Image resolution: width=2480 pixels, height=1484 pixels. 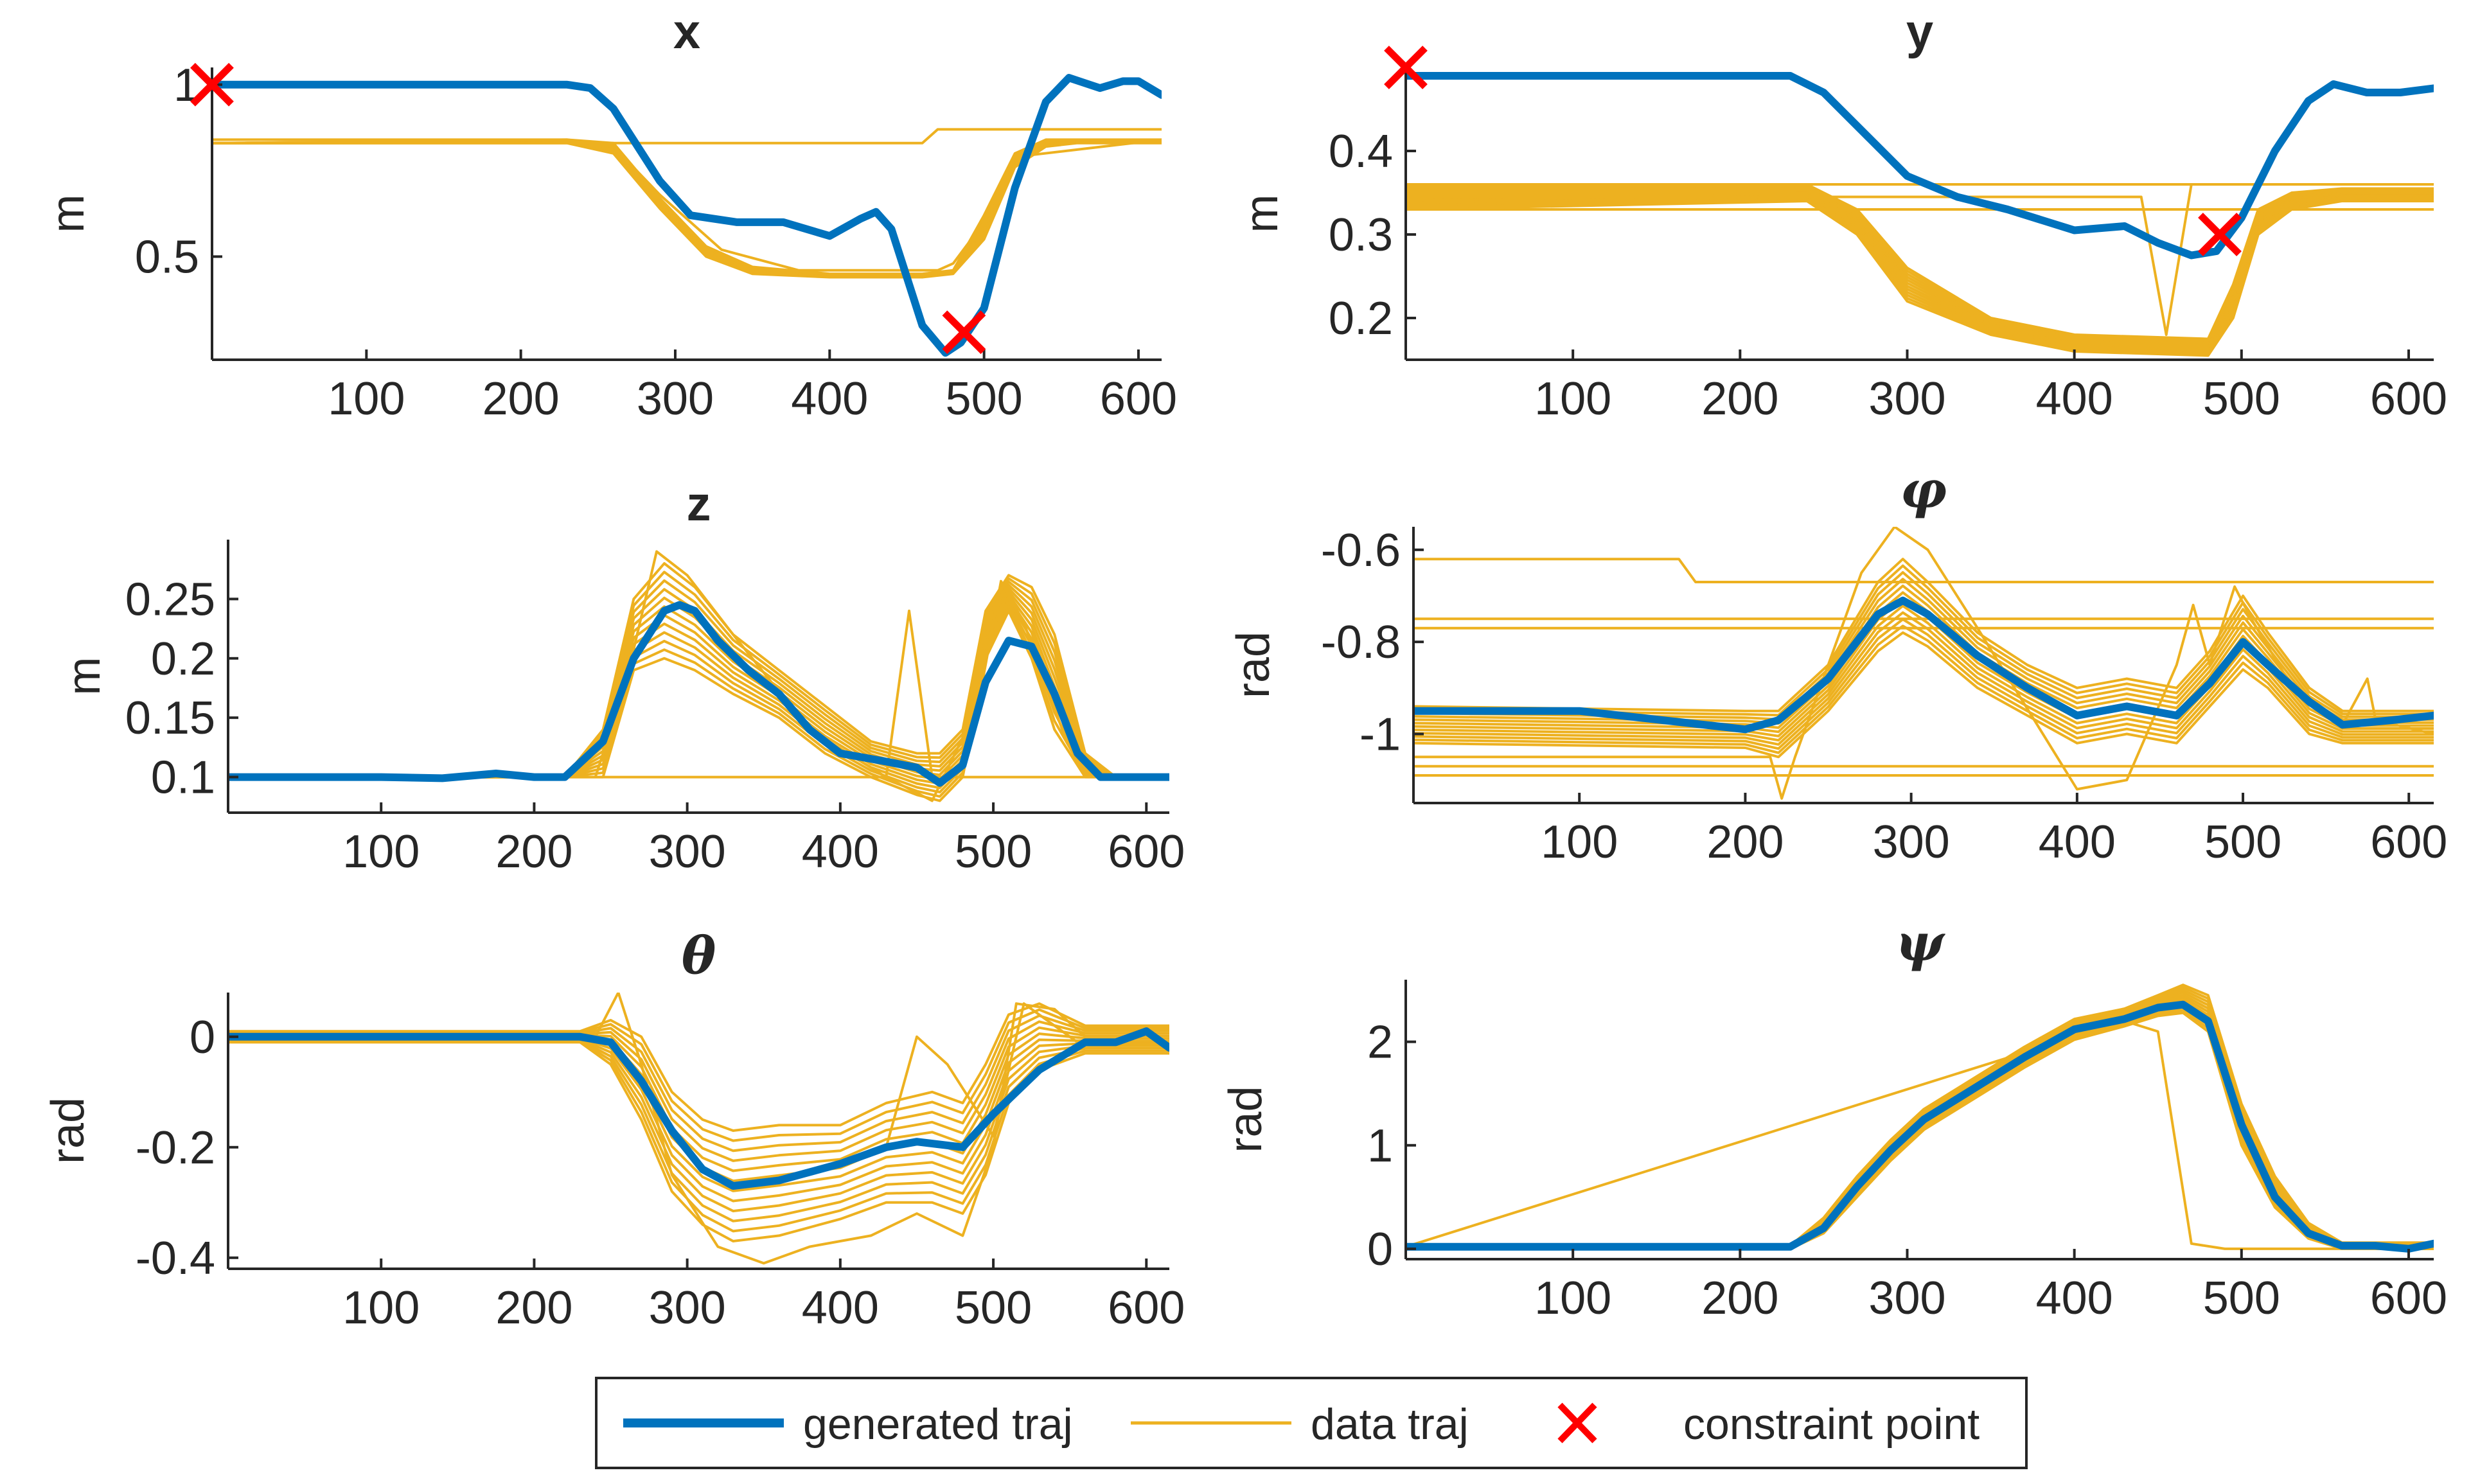 I want to click on plot-0-x-tick-label-400: 400, so click(x=829, y=399).